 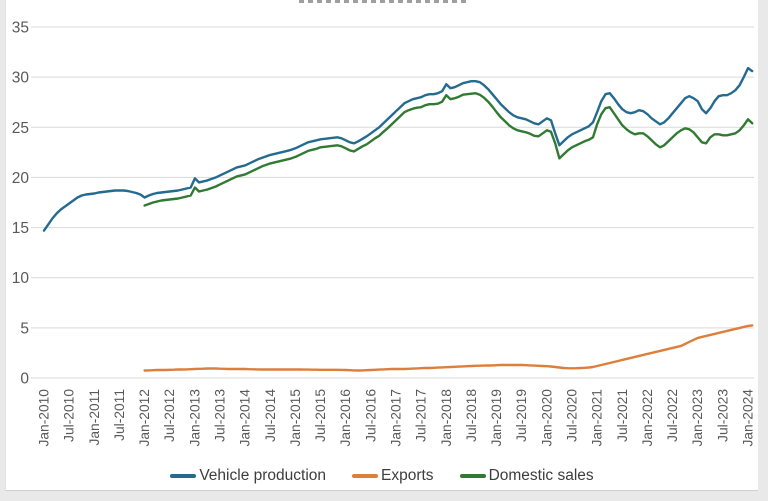 I want to click on series-line-exports, so click(x=448, y=348).